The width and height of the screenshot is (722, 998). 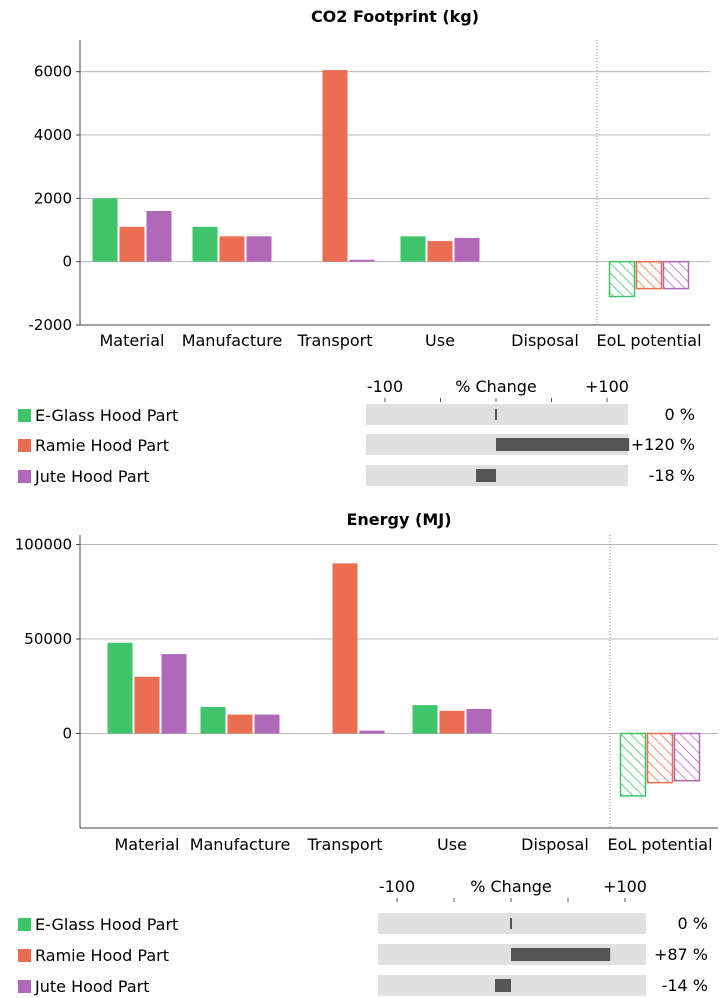 I want to click on y-tick-label: 2000, so click(x=53, y=198).